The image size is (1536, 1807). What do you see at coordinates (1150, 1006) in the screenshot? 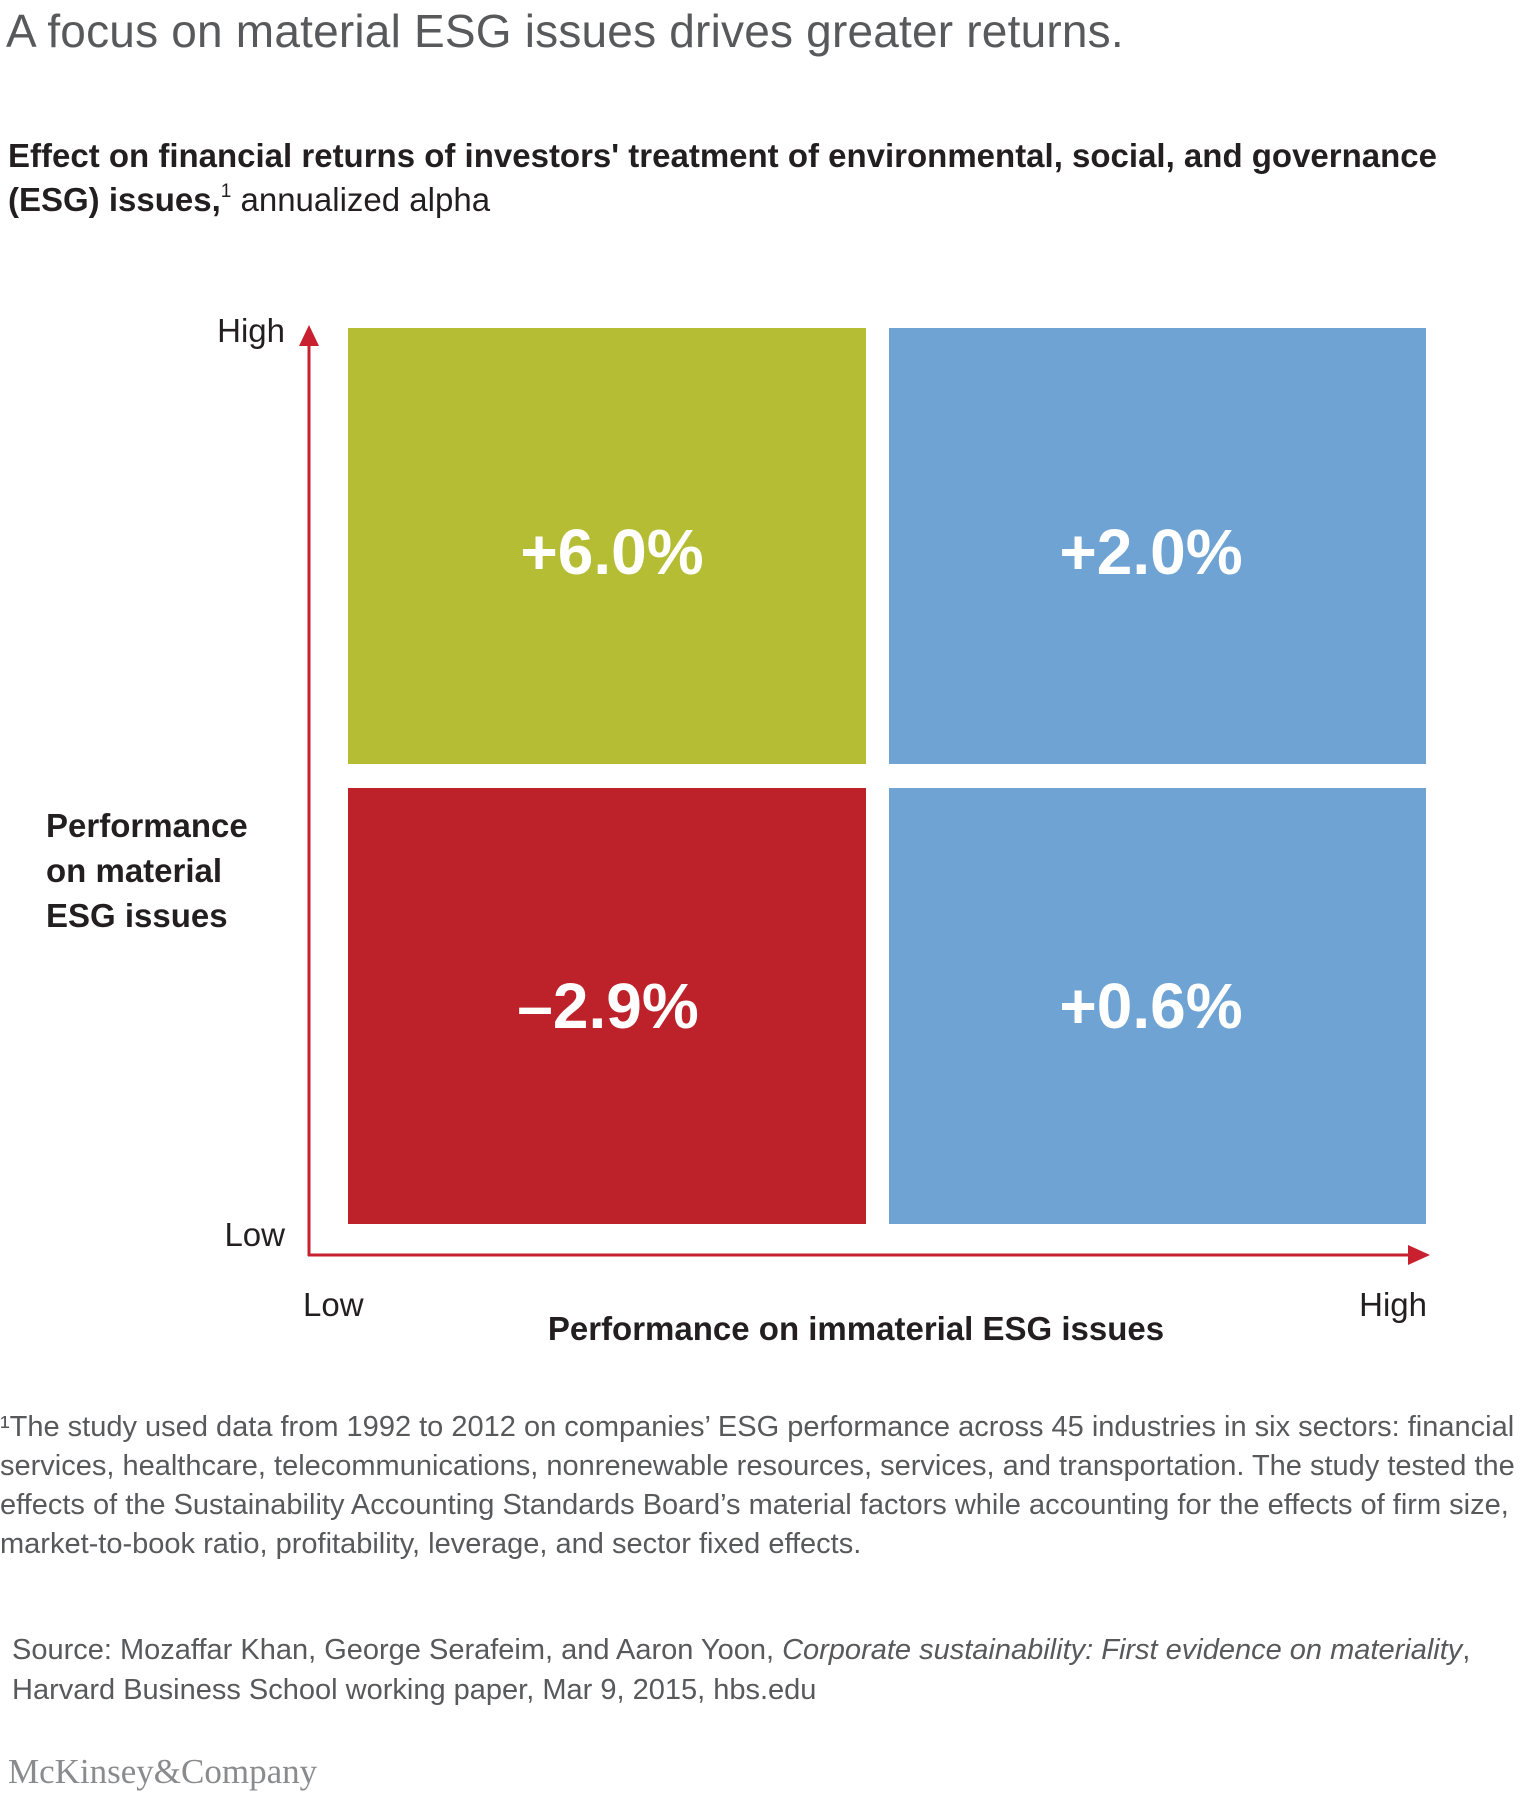
I see `cell-value-label: +0.6%` at bounding box center [1150, 1006].